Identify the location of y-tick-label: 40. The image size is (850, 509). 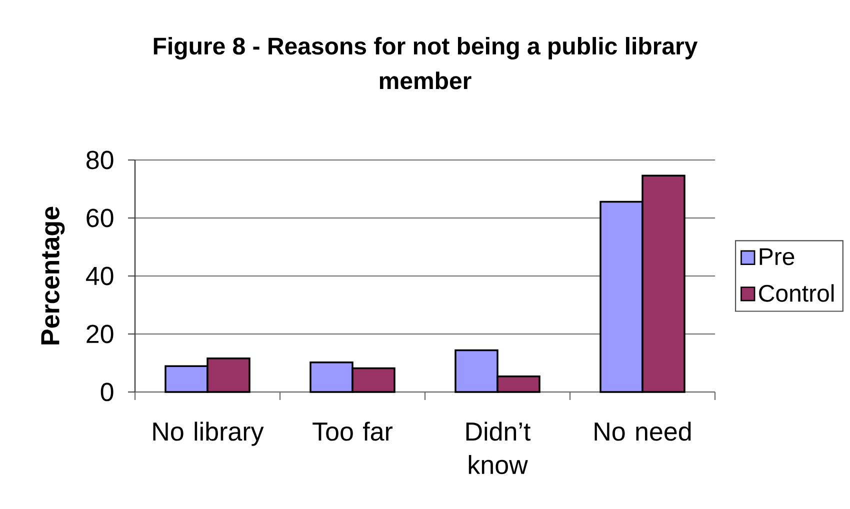
(100, 276).